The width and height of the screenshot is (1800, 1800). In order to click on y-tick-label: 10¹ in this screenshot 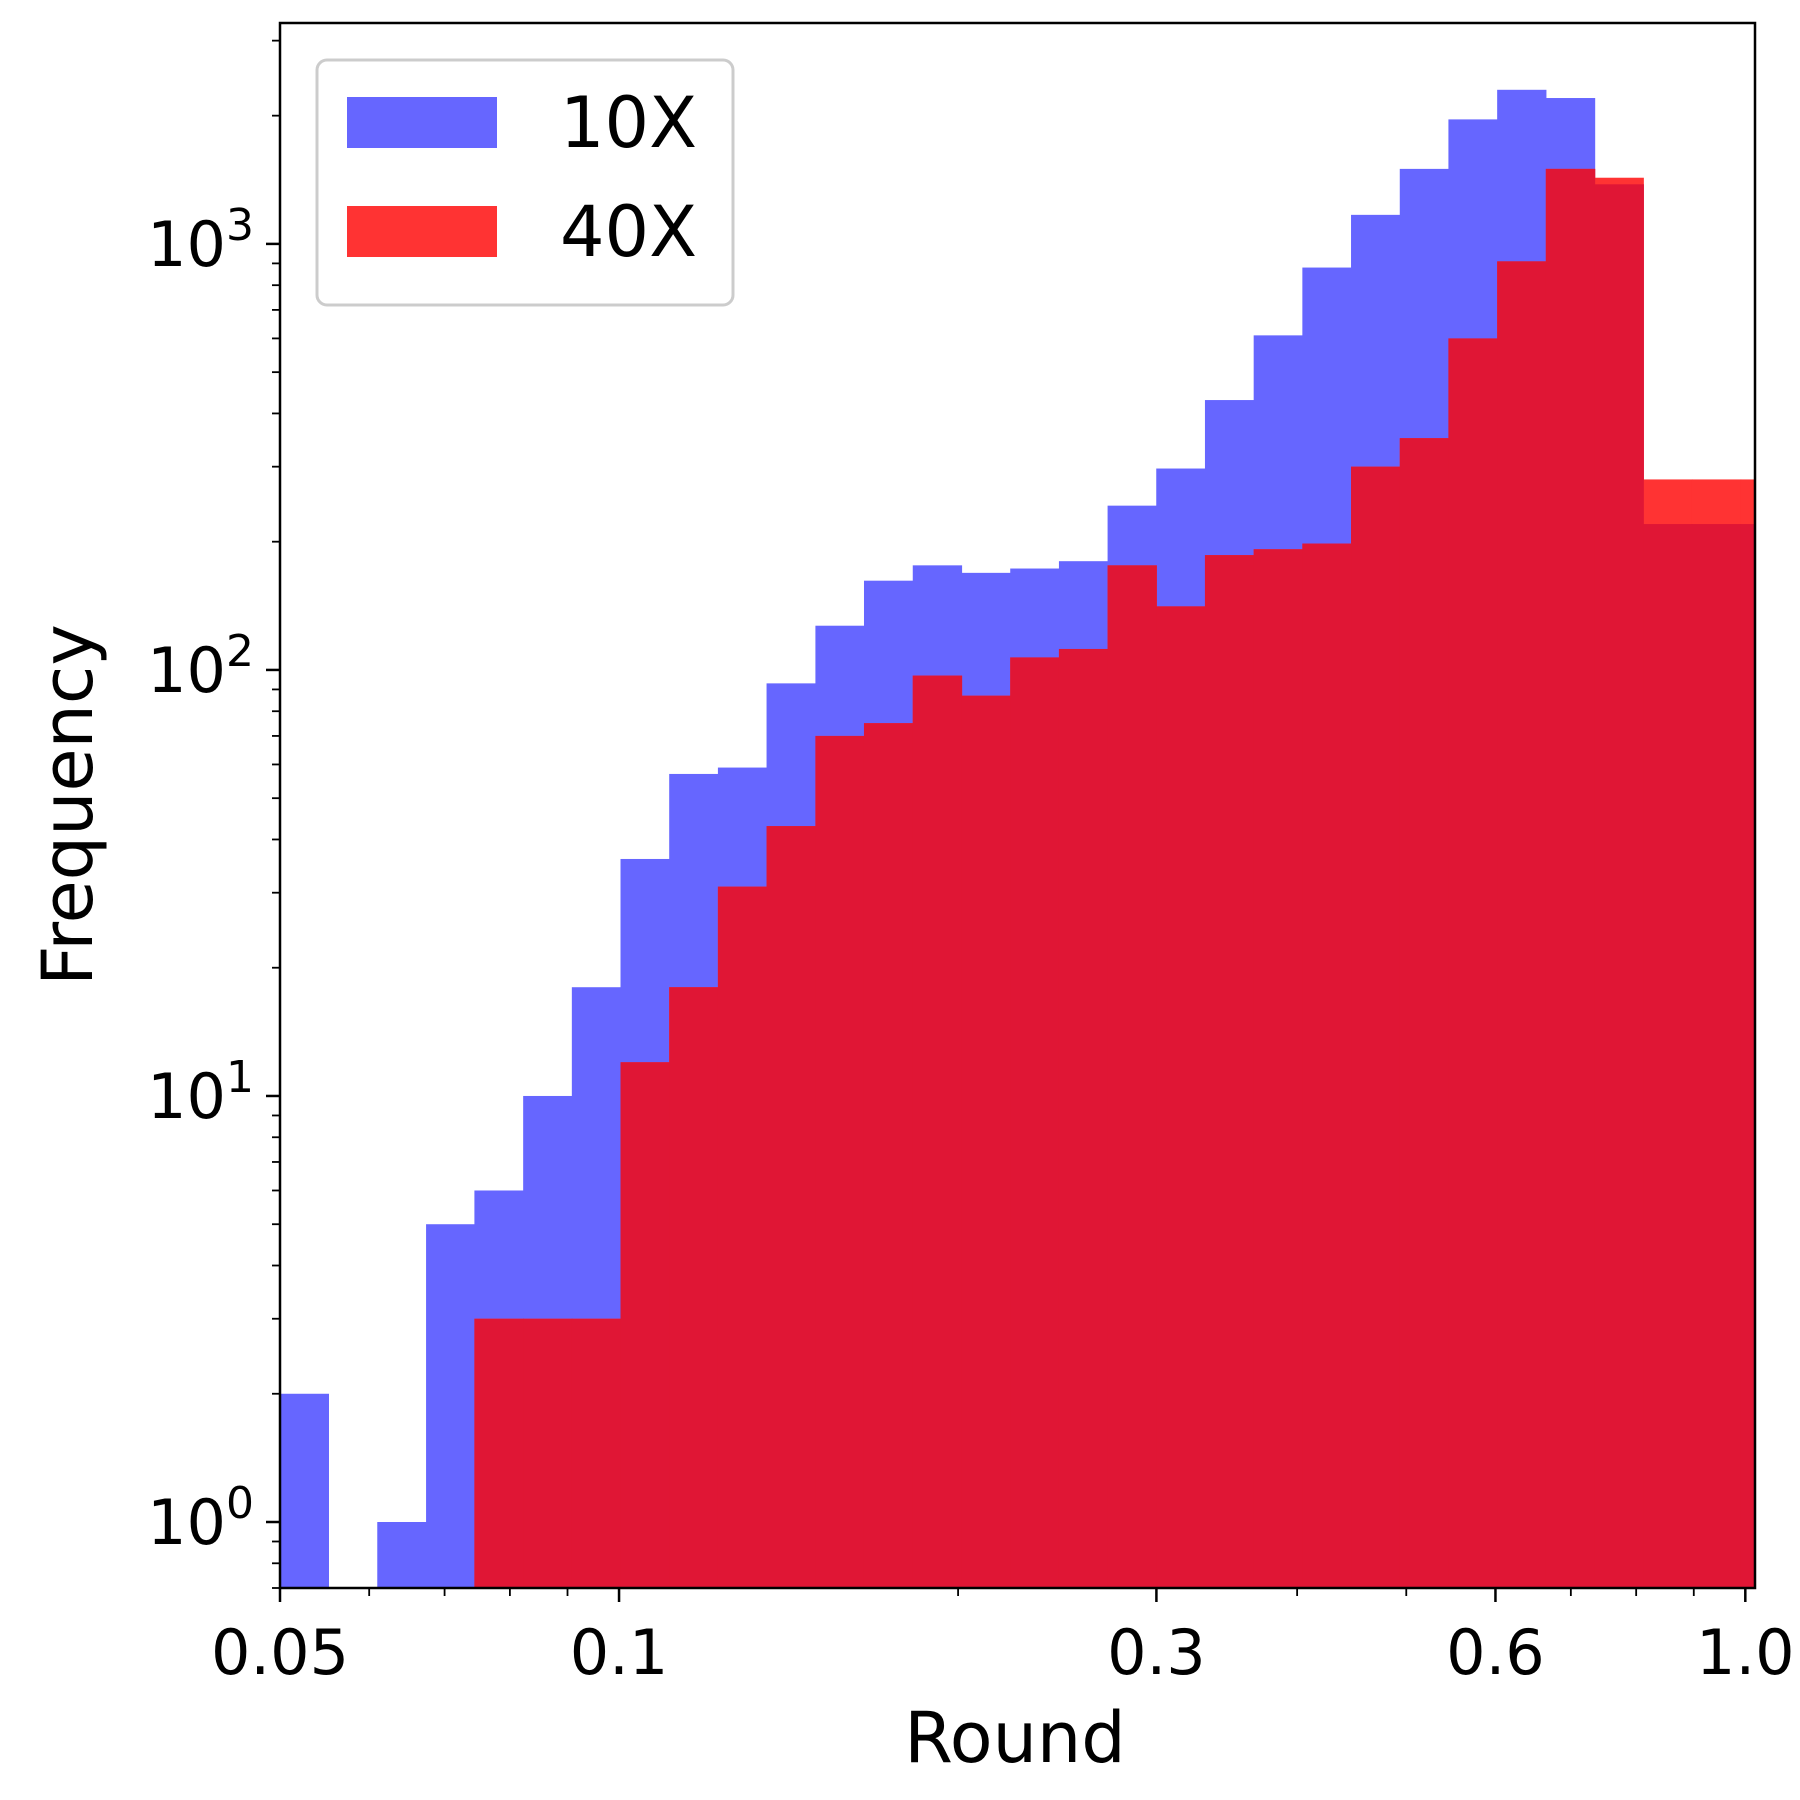, I will do `click(200, 1092)`.